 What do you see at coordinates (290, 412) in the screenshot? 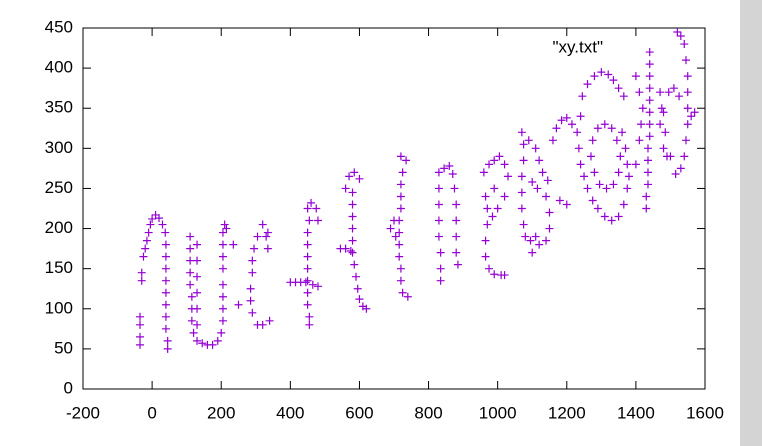
I see `x-tick-label: 400` at bounding box center [290, 412].